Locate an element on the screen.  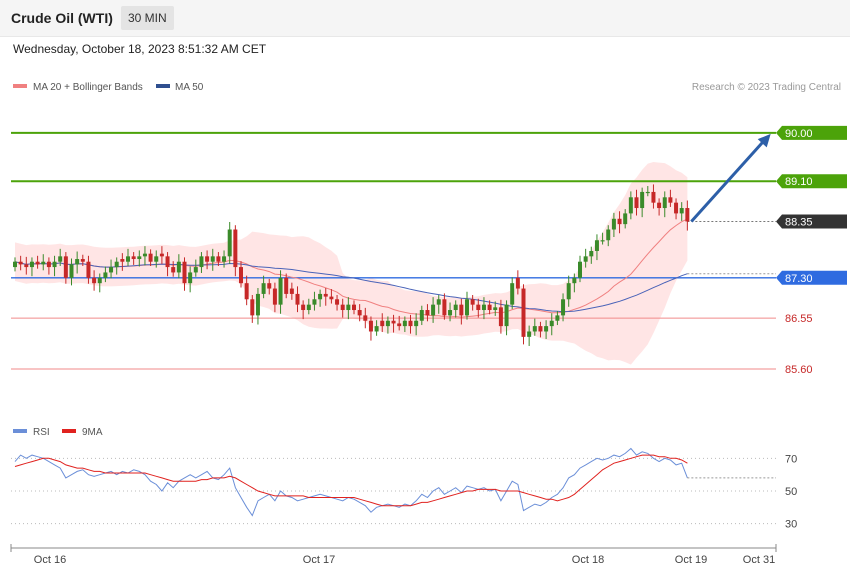
rsi-tick-50: 50 is located at coordinates (791, 492).